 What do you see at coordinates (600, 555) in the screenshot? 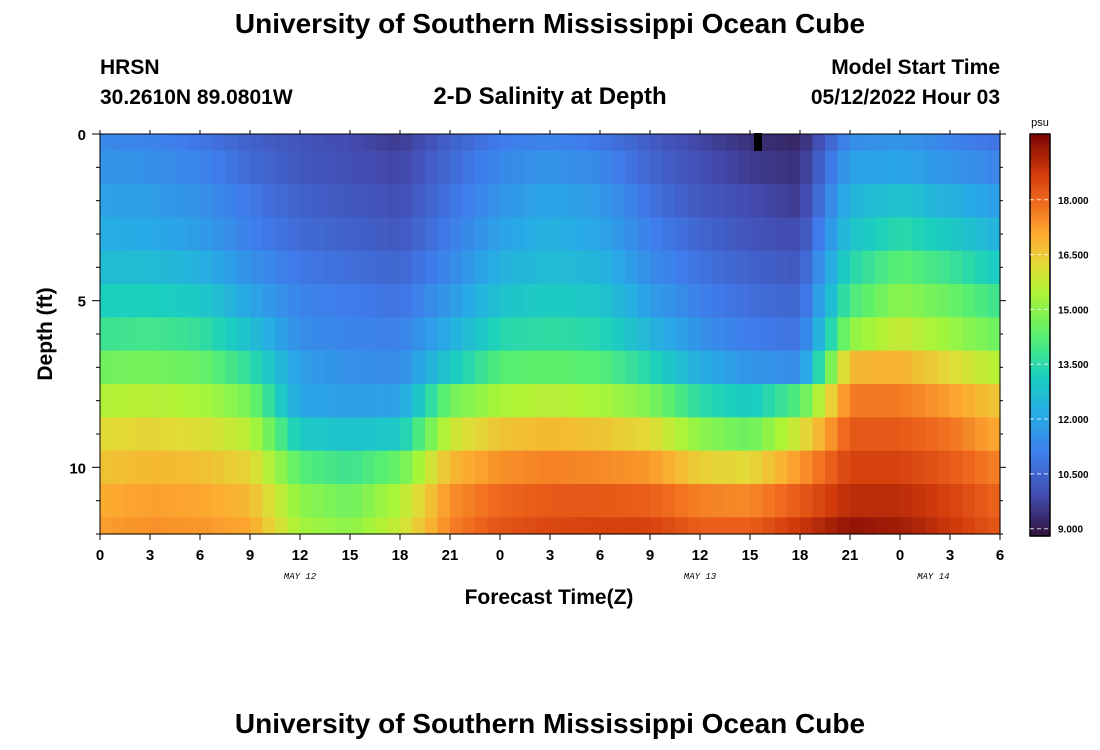
I see `x-tick-label: 6` at bounding box center [600, 555].